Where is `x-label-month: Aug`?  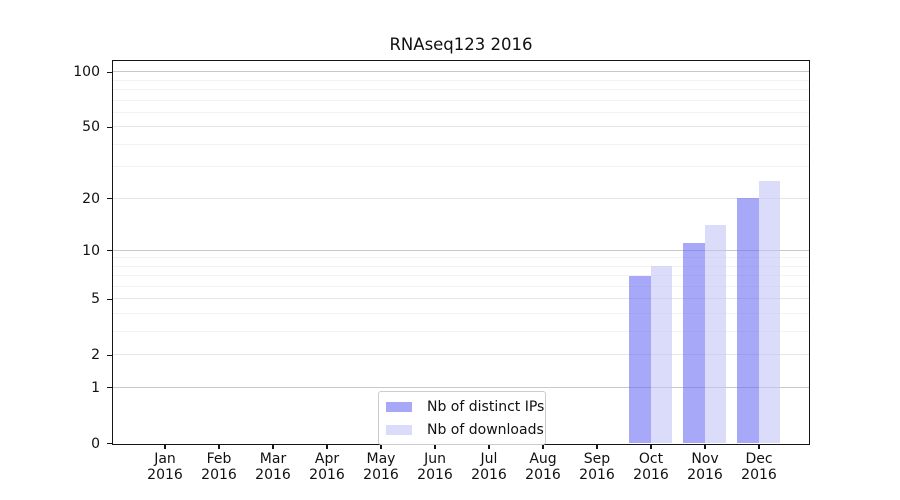
x-label-month: Aug is located at coordinates (543, 459).